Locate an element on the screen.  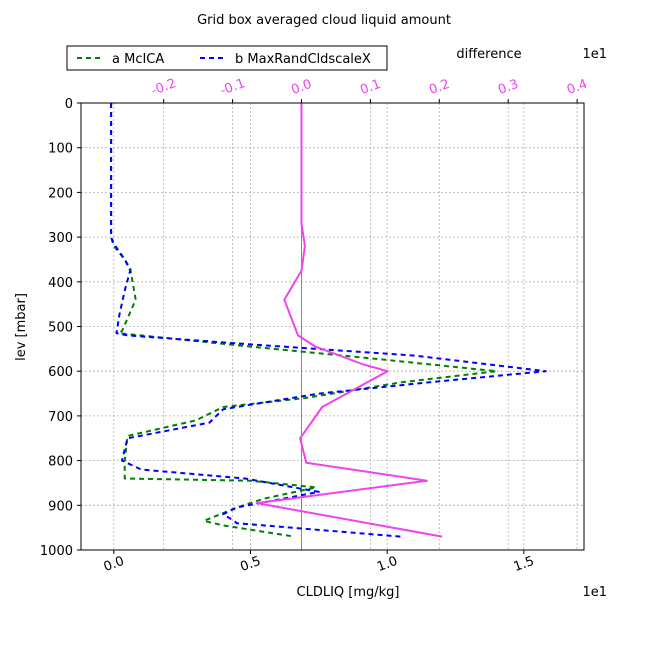
top-tick-label: 0.2 is located at coordinates (439, 87).